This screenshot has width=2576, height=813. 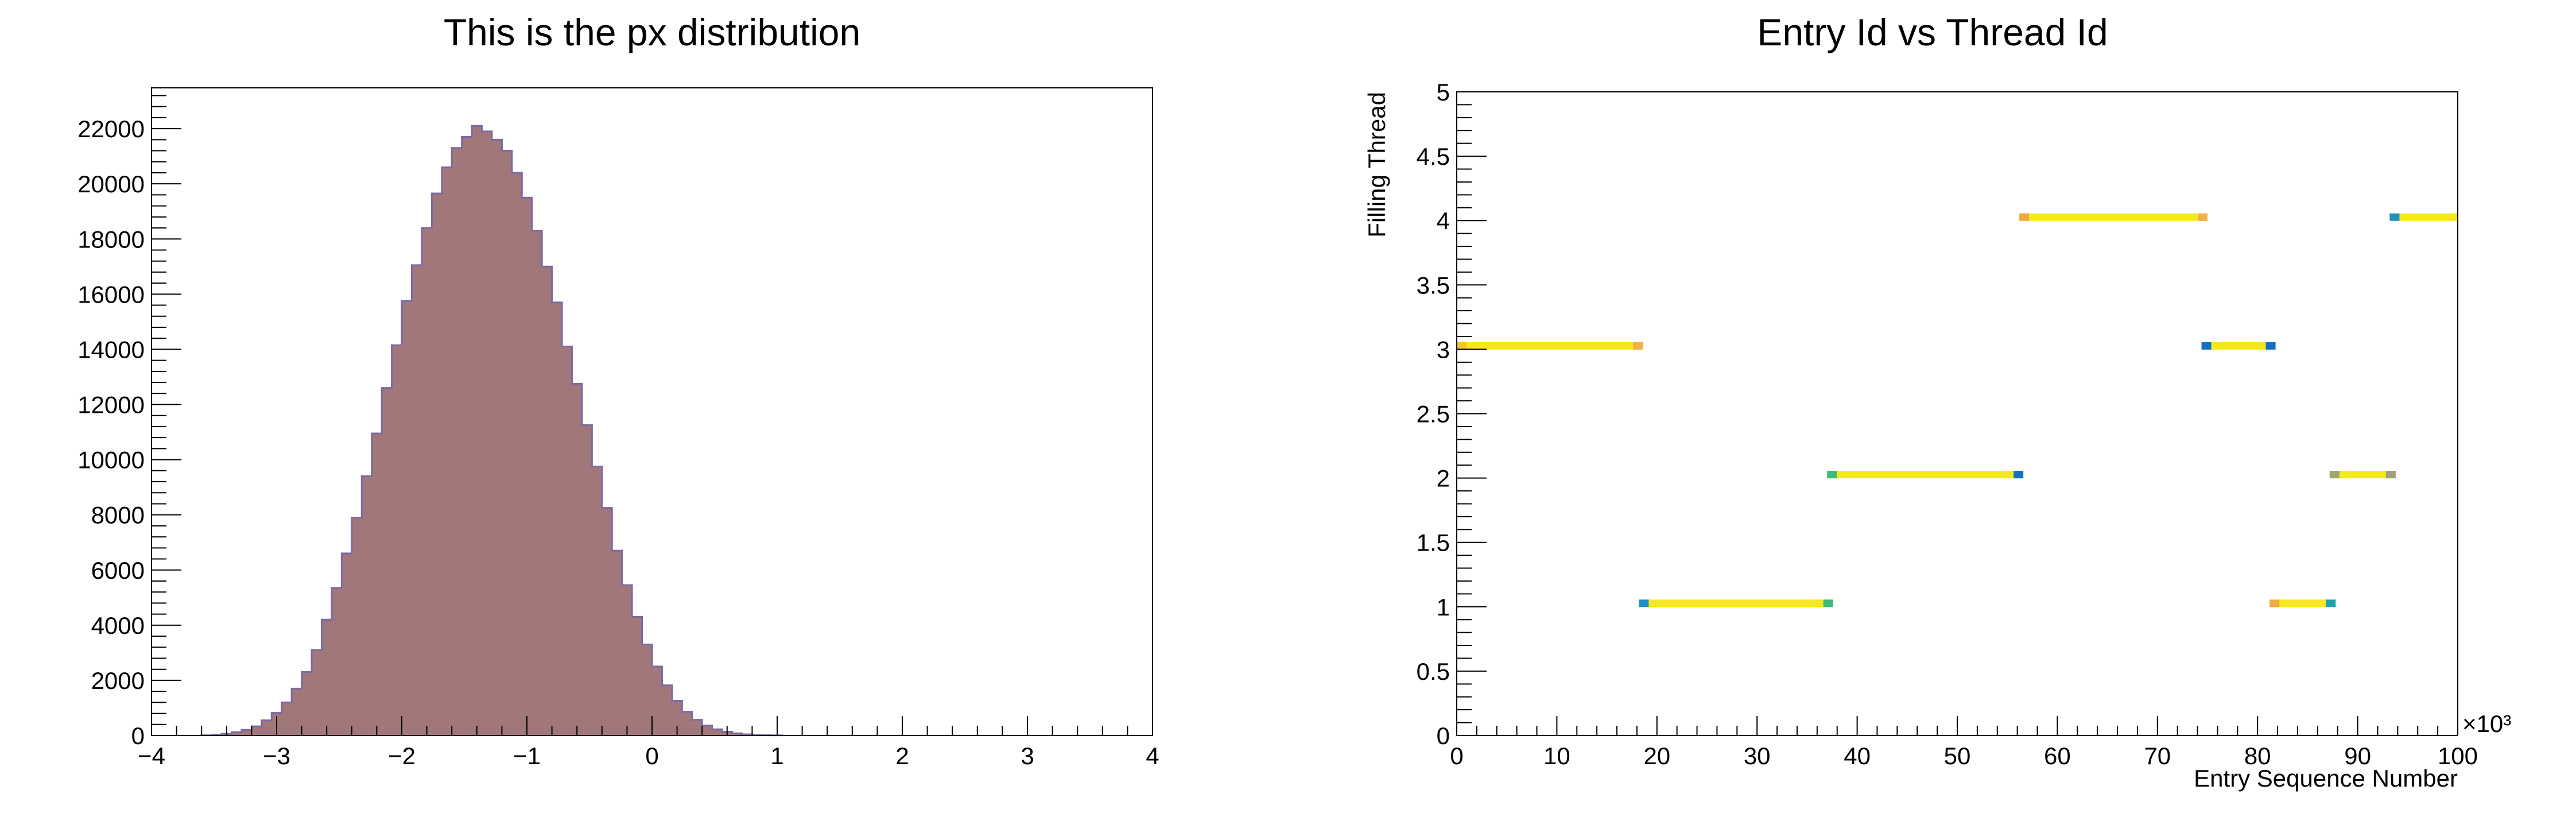 What do you see at coordinates (111, 349) in the screenshot?
I see `y-tick-label: 14000` at bounding box center [111, 349].